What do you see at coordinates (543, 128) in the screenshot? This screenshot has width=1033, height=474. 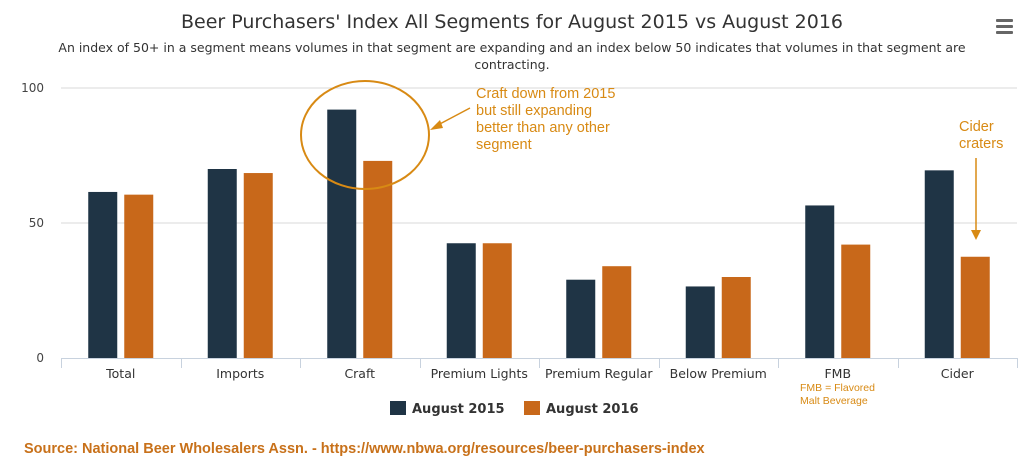 I see `craft-annotation-line-3: better than any other` at bounding box center [543, 128].